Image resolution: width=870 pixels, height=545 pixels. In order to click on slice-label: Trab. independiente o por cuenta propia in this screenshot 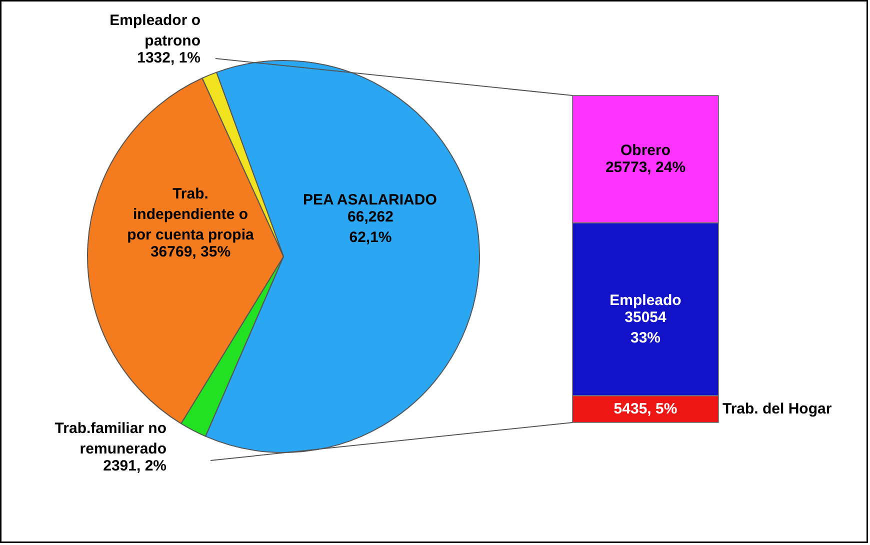, I will do `click(190, 215)`.